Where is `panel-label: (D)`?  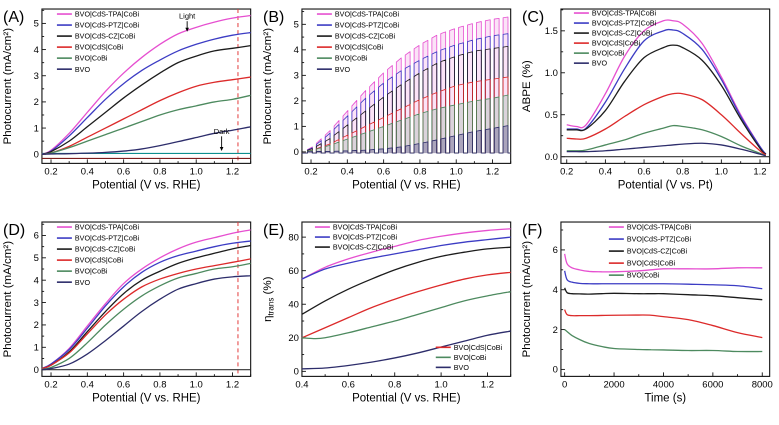
panel-label: (D) is located at coordinates (14, 230).